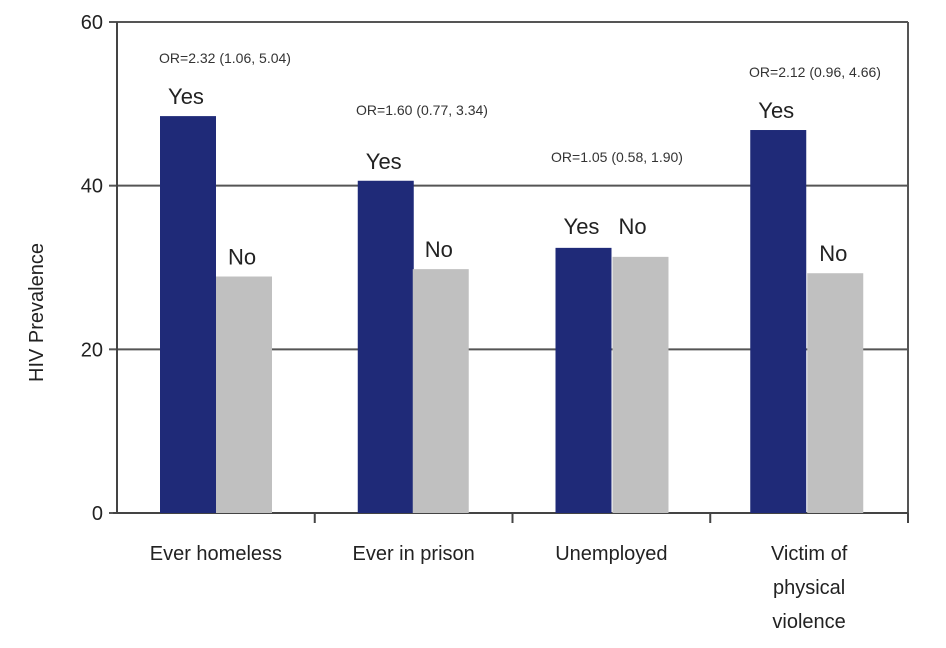 The height and width of the screenshot is (648, 946). I want to click on x-tick-label: Ever homeless, so click(216, 554).